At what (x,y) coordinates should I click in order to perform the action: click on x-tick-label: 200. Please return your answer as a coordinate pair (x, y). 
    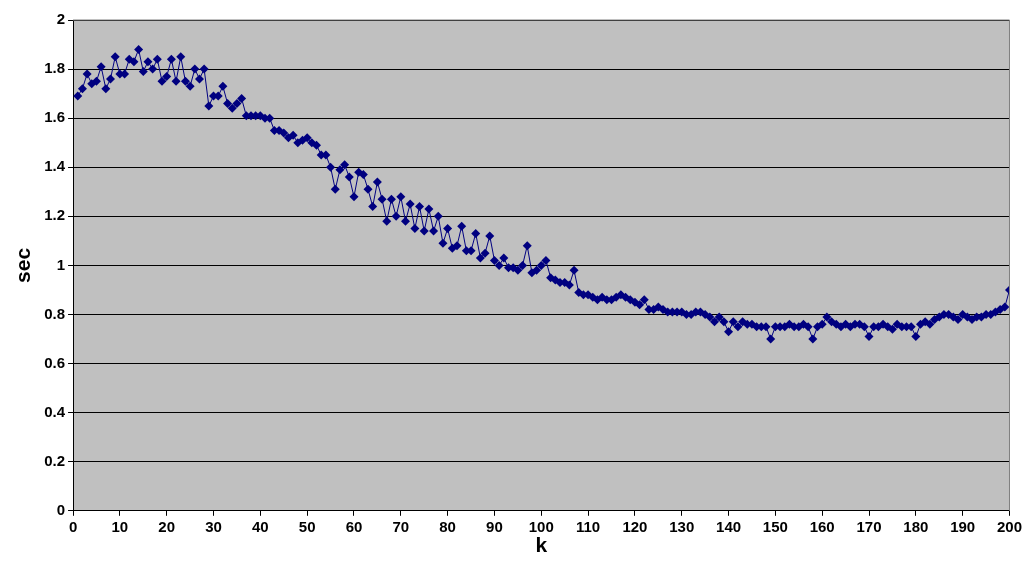
    Looking at the image, I should click on (1009, 526).